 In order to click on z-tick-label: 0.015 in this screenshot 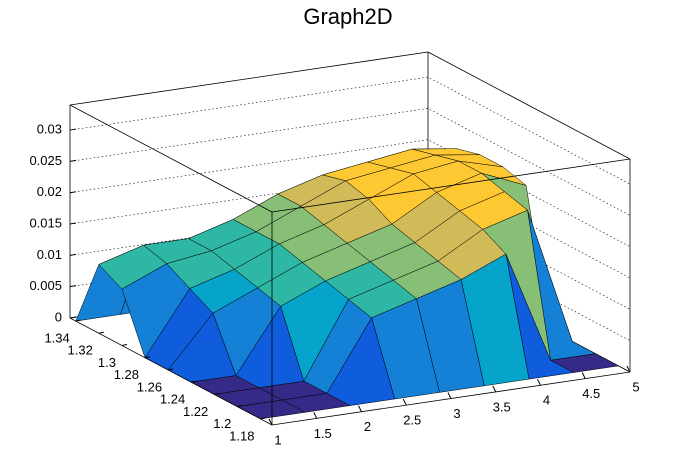, I will do `click(45, 222)`.